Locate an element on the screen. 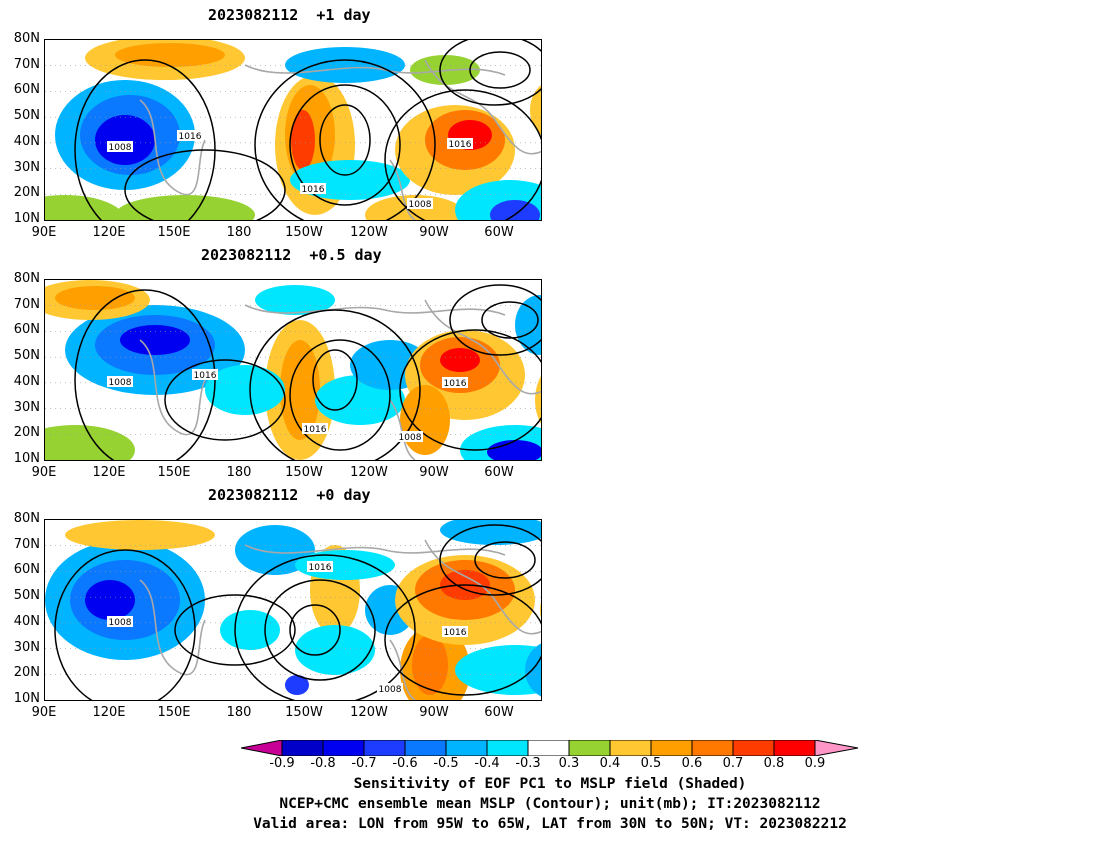  colorbar-tick-label: 0.8 is located at coordinates (774, 763).